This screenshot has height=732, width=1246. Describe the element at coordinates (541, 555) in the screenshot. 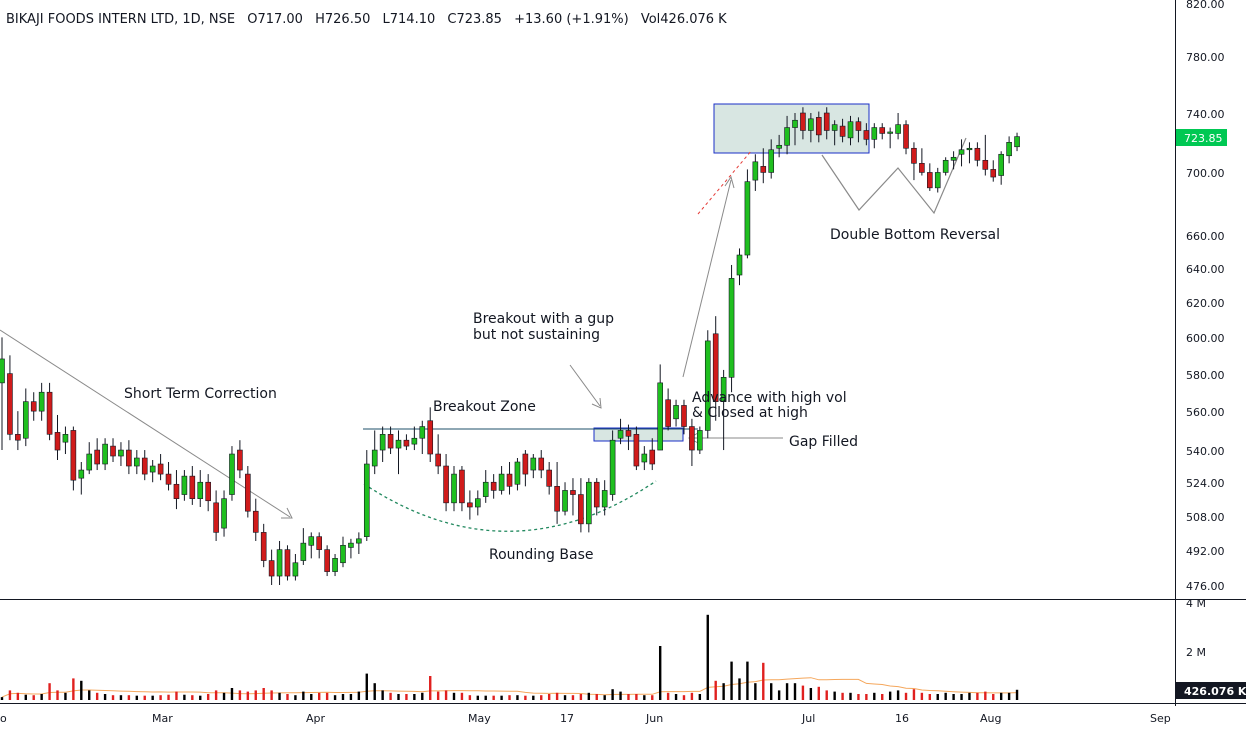

I see `label-rounding-base: Rounding Base` at that location.